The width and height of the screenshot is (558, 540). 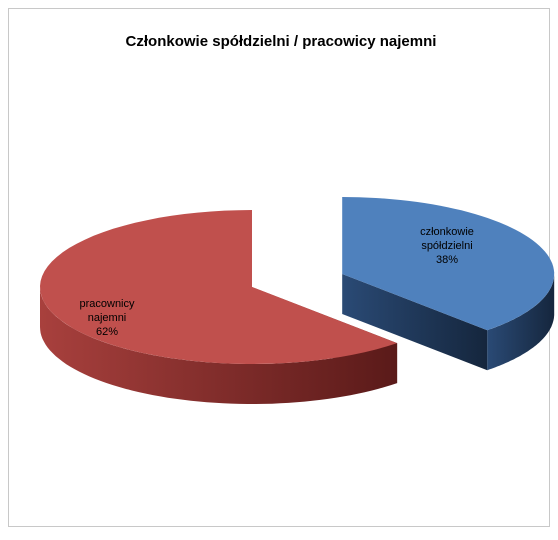 What do you see at coordinates (415, 322) in the screenshot?
I see `slice-face` at bounding box center [415, 322].